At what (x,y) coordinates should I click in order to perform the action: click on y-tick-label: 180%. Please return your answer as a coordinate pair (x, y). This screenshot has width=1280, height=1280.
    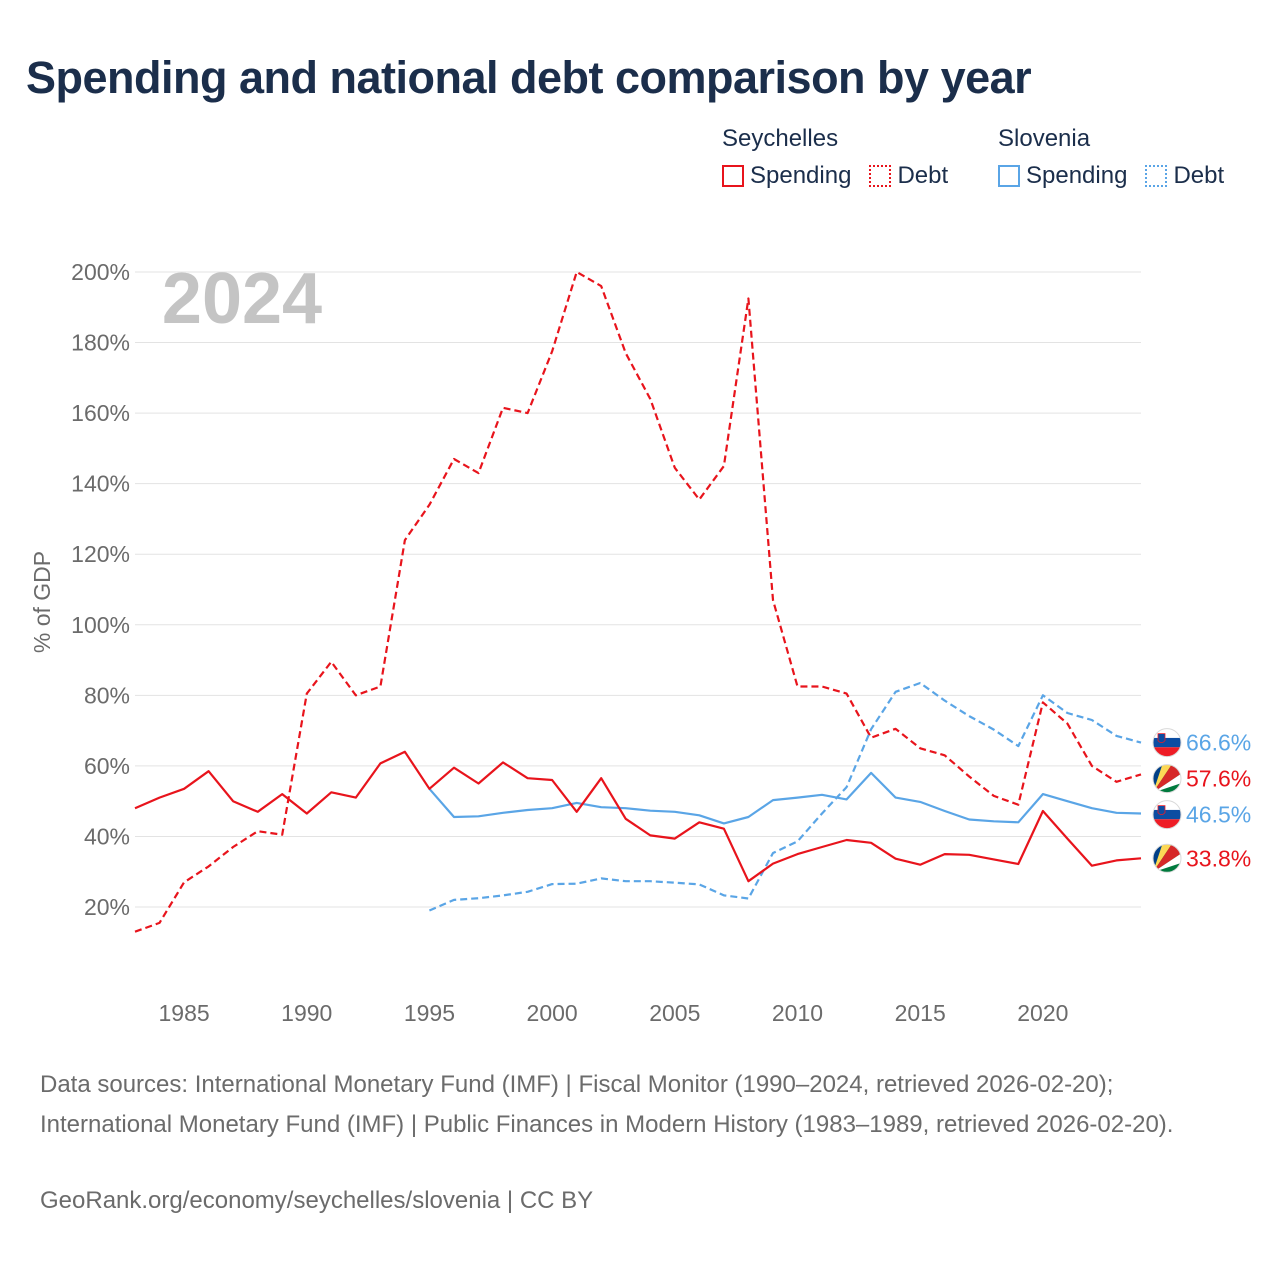
    Looking at the image, I should click on (100, 343).